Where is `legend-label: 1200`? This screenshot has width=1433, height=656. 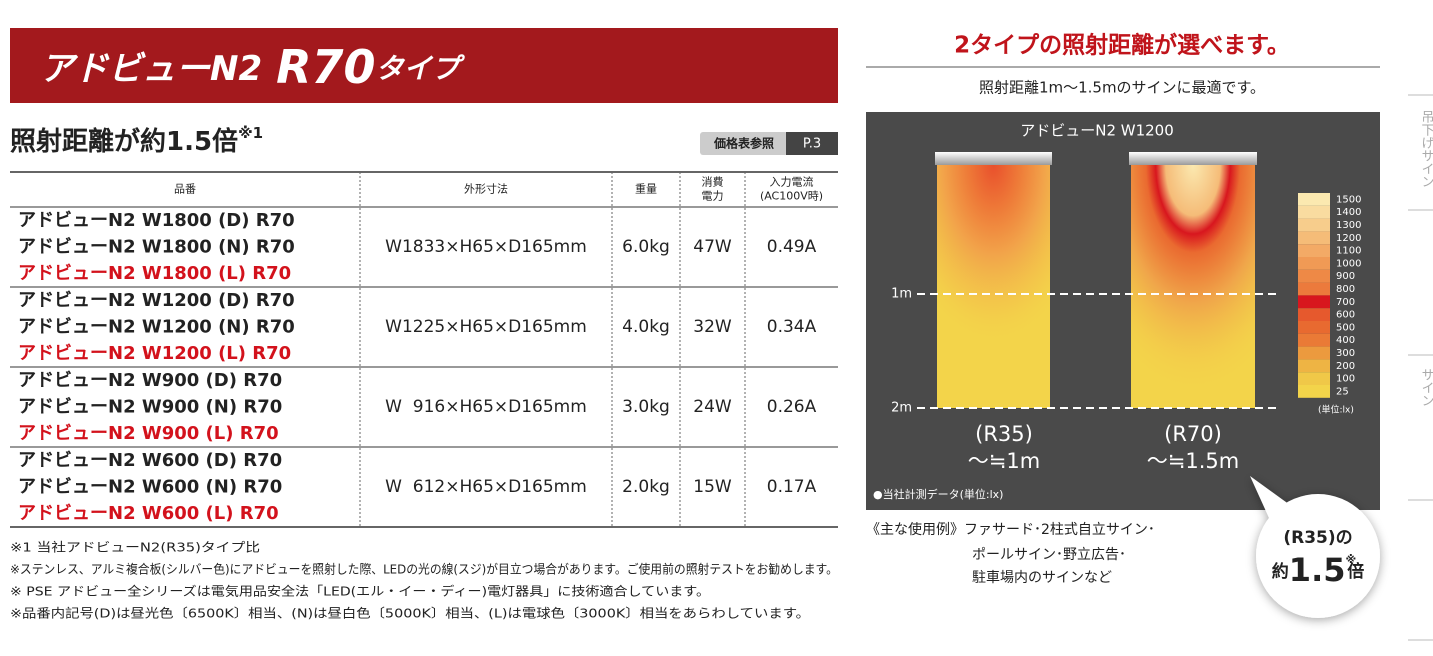 legend-label: 1200 is located at coordinates (1348, 238).